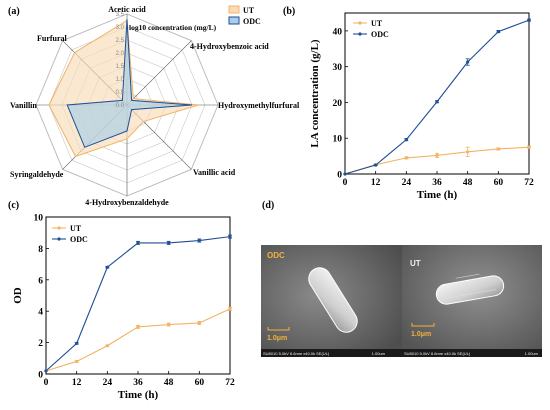 The image size is (550, 410). What do you see at coordinates (470, 289) in the screenshot?
I see `sem-cell-ut` at bounding box center [470, 289].